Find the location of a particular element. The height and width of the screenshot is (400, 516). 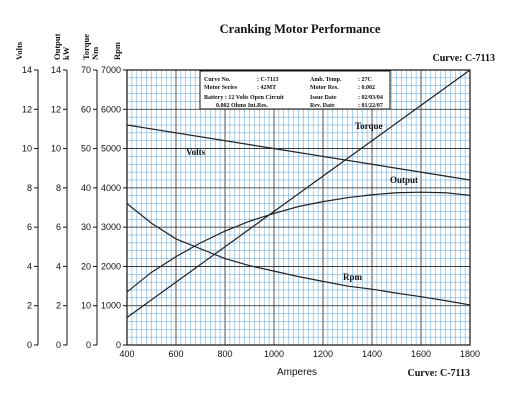

axis-title-text: Output is located at coordinates (57, 46).